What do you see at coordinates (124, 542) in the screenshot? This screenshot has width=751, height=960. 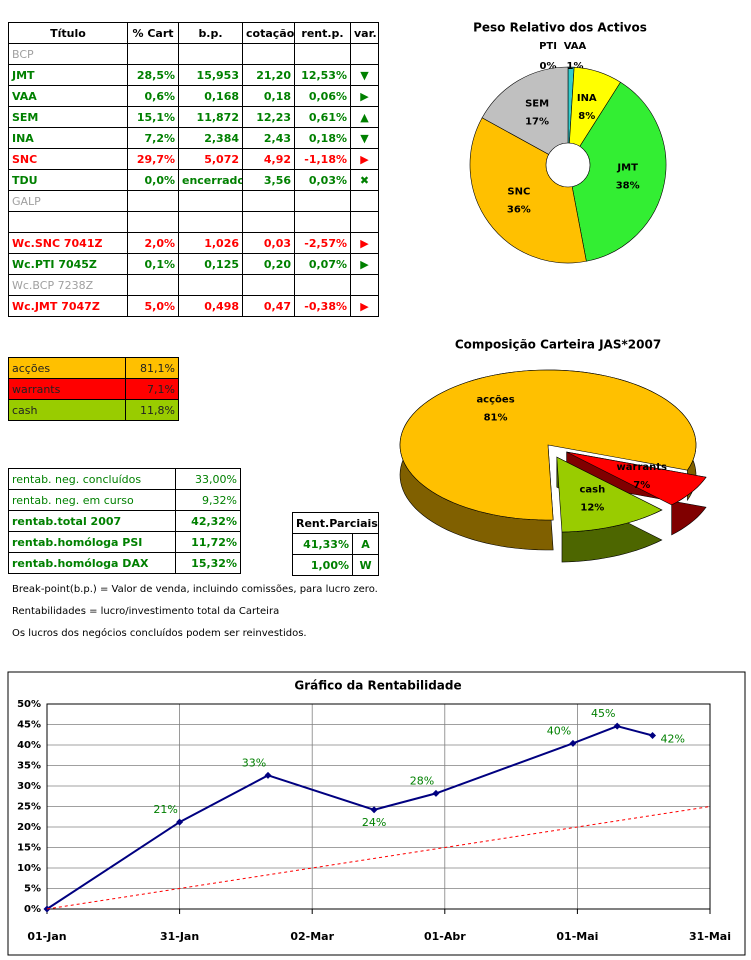 I see `returns-row: rentab.homóloga PSI 11,72%` at bounding box center [124, 542].